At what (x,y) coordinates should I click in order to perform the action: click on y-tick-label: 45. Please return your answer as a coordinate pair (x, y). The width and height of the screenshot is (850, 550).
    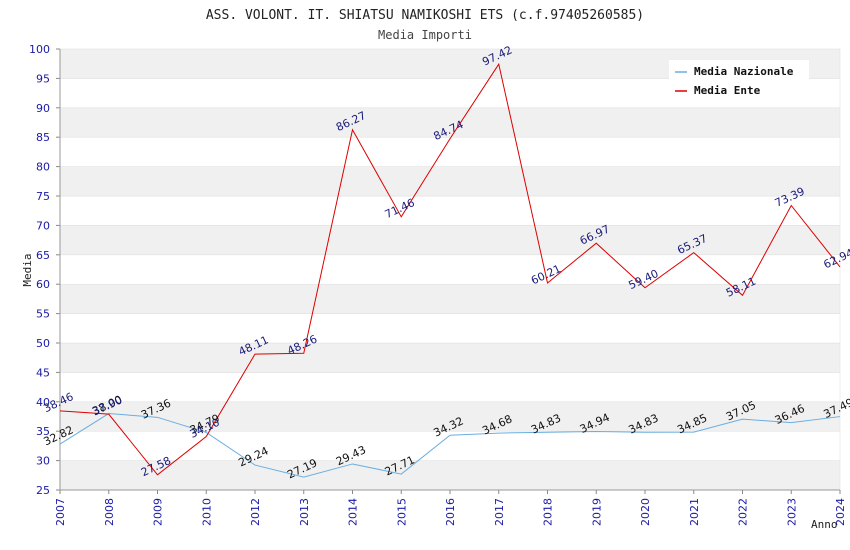
    Looking at the image, I should click on (43, 372).